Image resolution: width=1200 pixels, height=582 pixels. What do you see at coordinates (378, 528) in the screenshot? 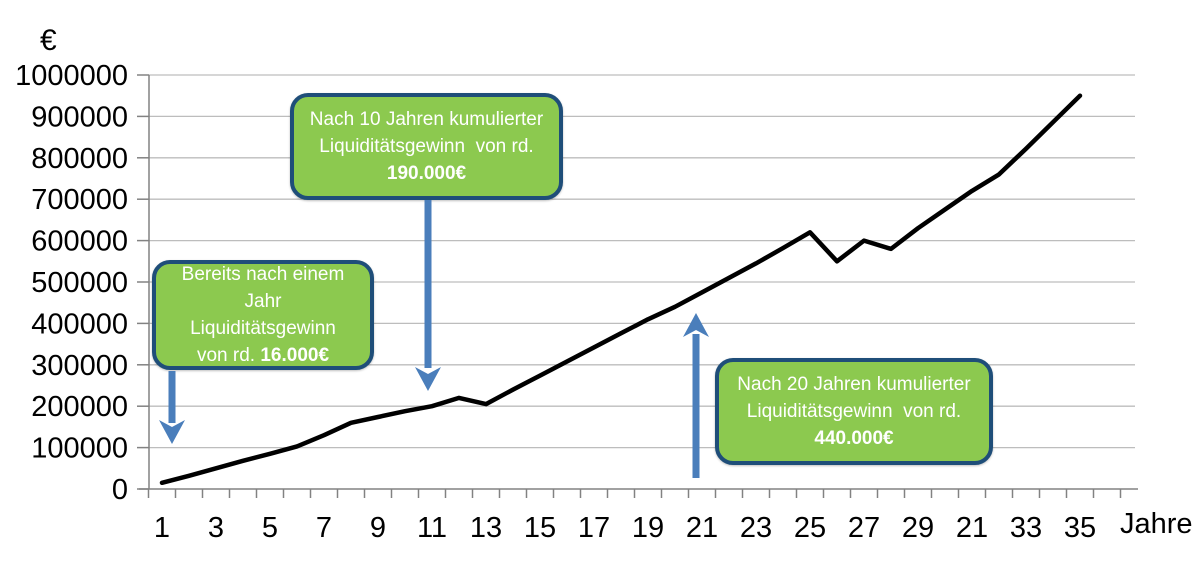
I see `svg-text: 9` at bounding box center [378, 528].